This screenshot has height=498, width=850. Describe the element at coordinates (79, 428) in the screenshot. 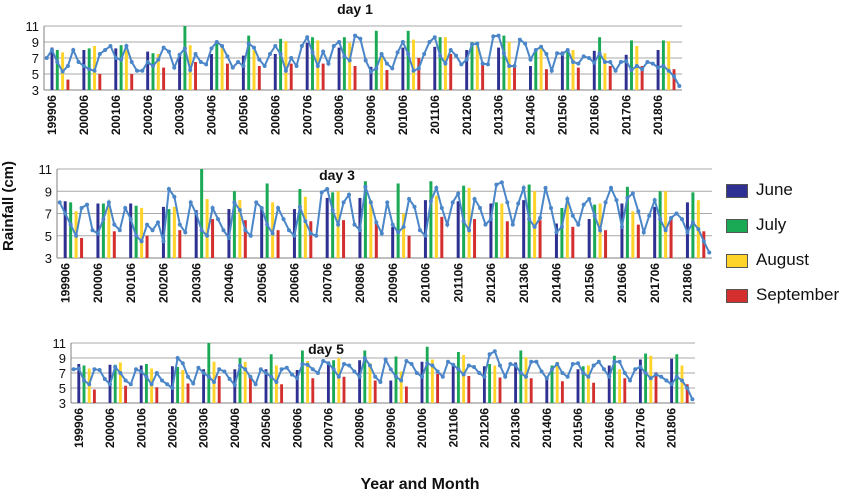

I see `x-tick-label: 199906` at that location.